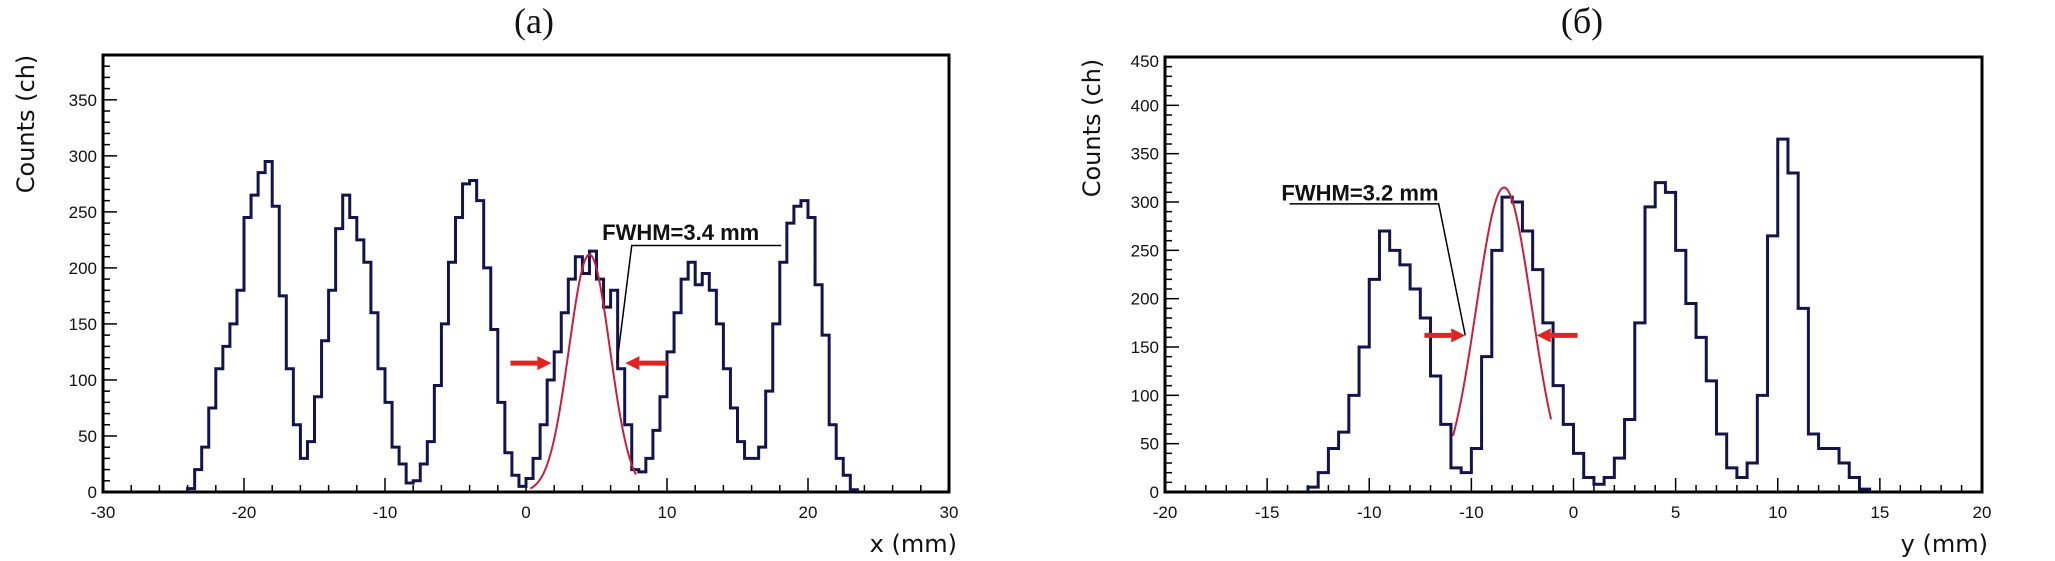 Image resolution: width=2055 pixels, height=561 pixels. What do you see at coordinates (1944, 544) in the screenshot?
I see `x-axis-label: y (mm)` at bounding box center [1944, 544].